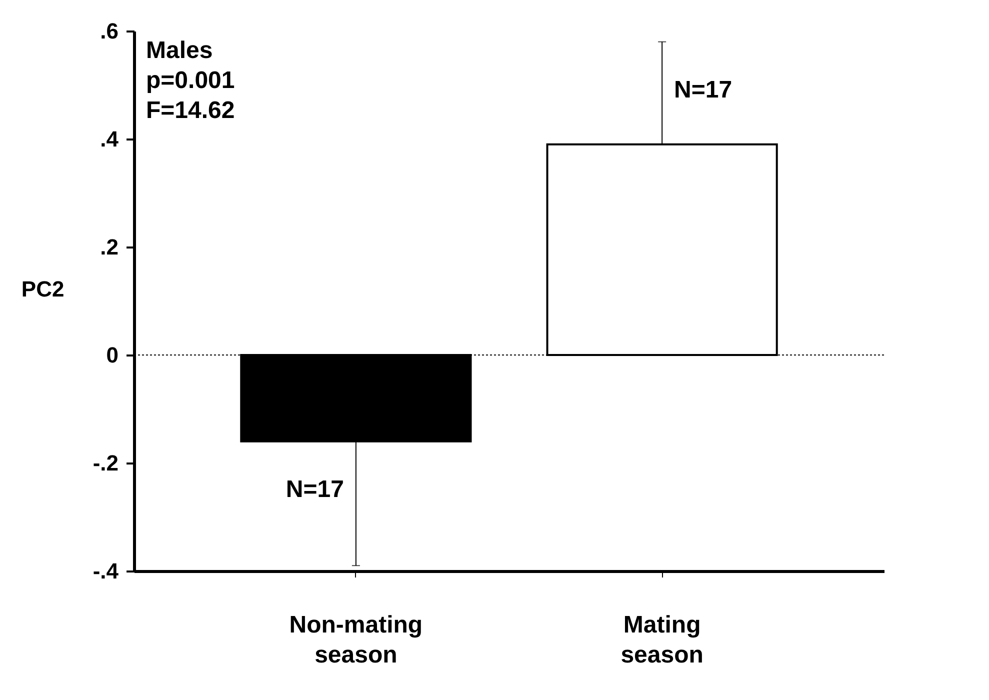  What do you see at coordinates (356, 640) in the screenshot?
I see `x-tick-label: Non-mating season` at bounding box center [356, 640].